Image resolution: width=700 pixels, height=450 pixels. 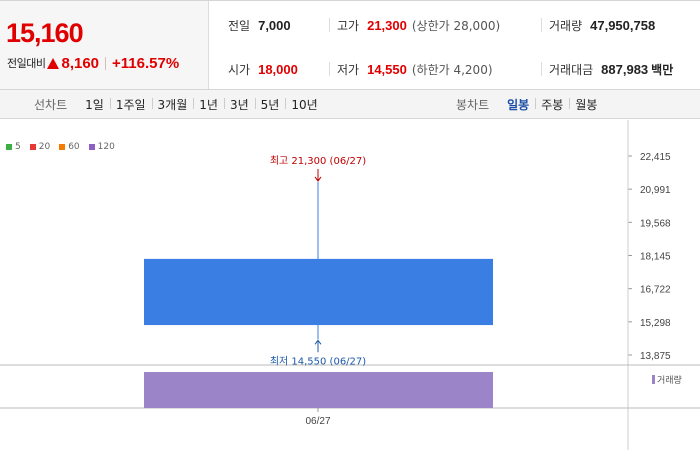 I want to click on y-tick-label: 13,875, so click(x=655, y=356).